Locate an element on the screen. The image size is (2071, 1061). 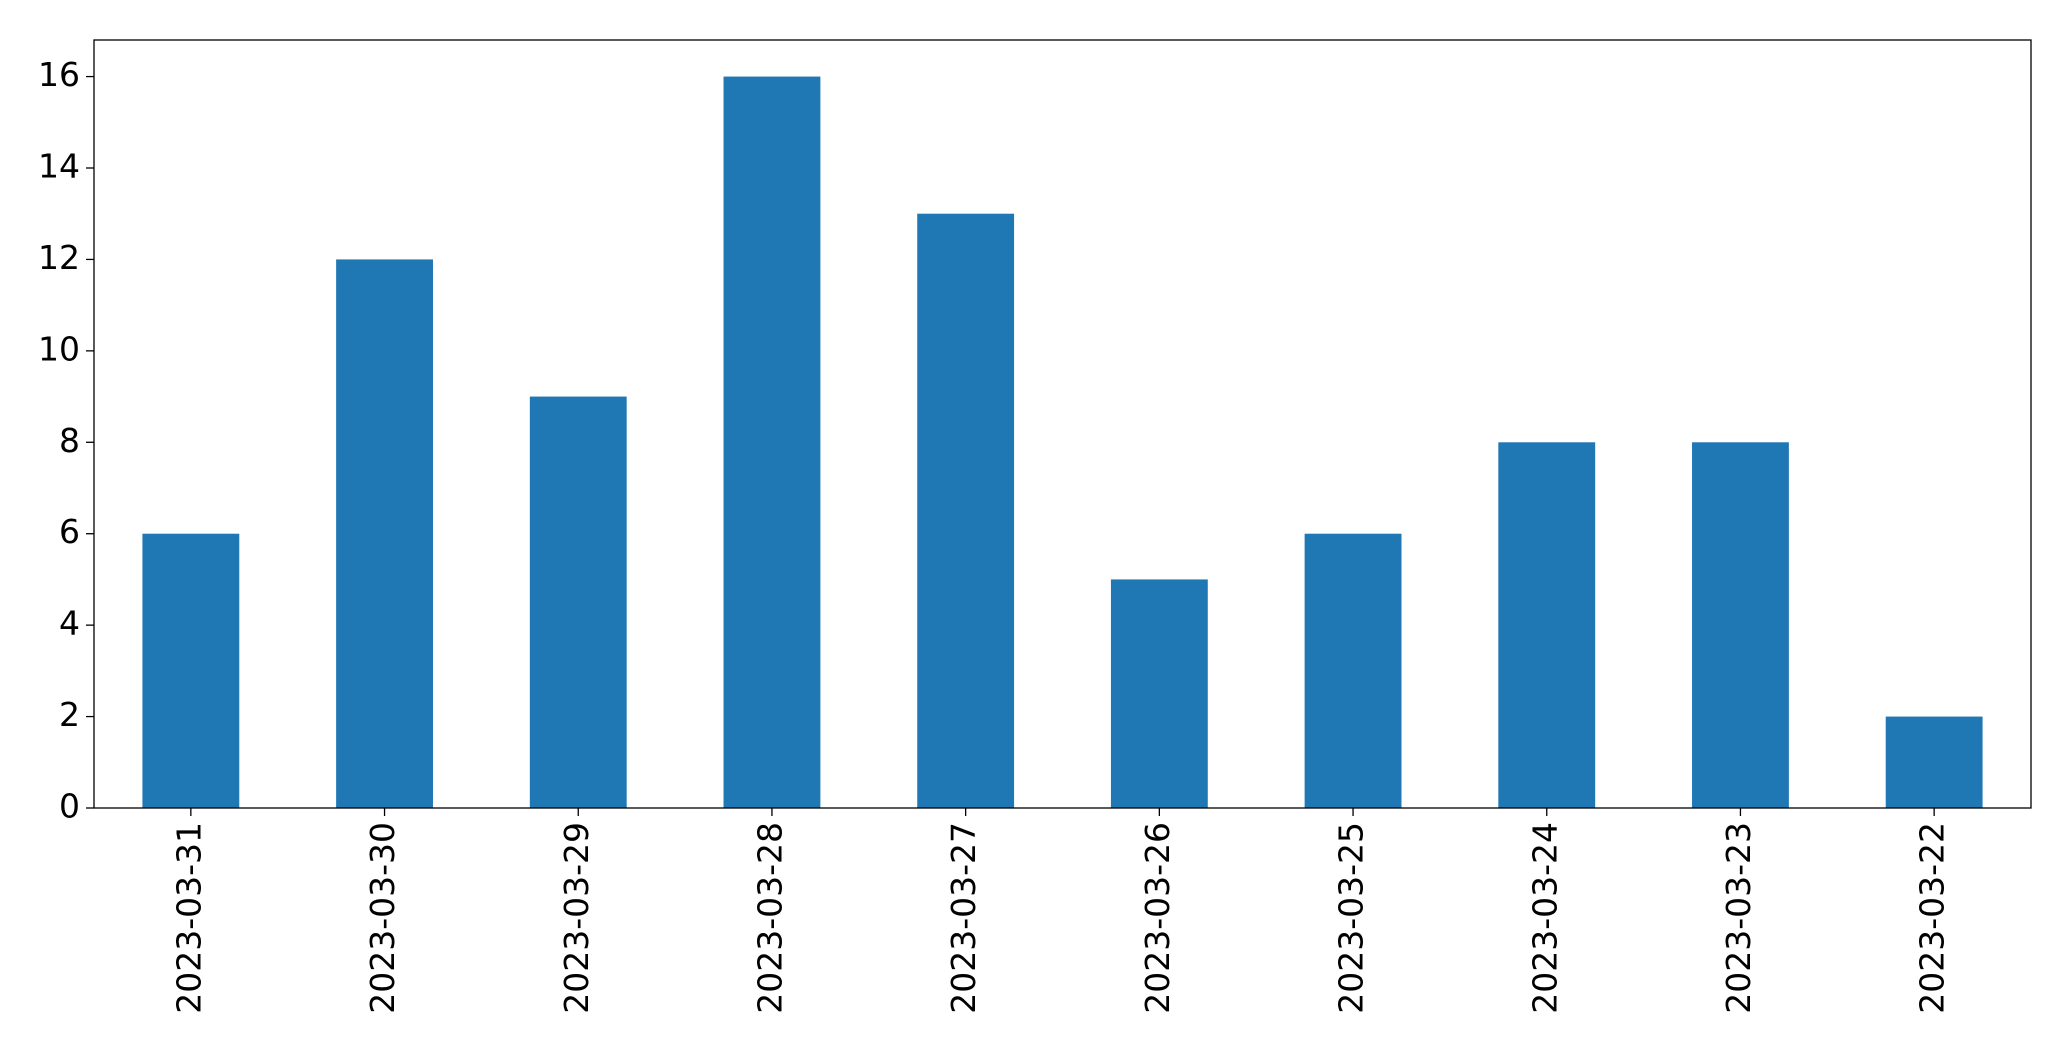
y-tick-label: 12 is located at coordinates (59, 257).